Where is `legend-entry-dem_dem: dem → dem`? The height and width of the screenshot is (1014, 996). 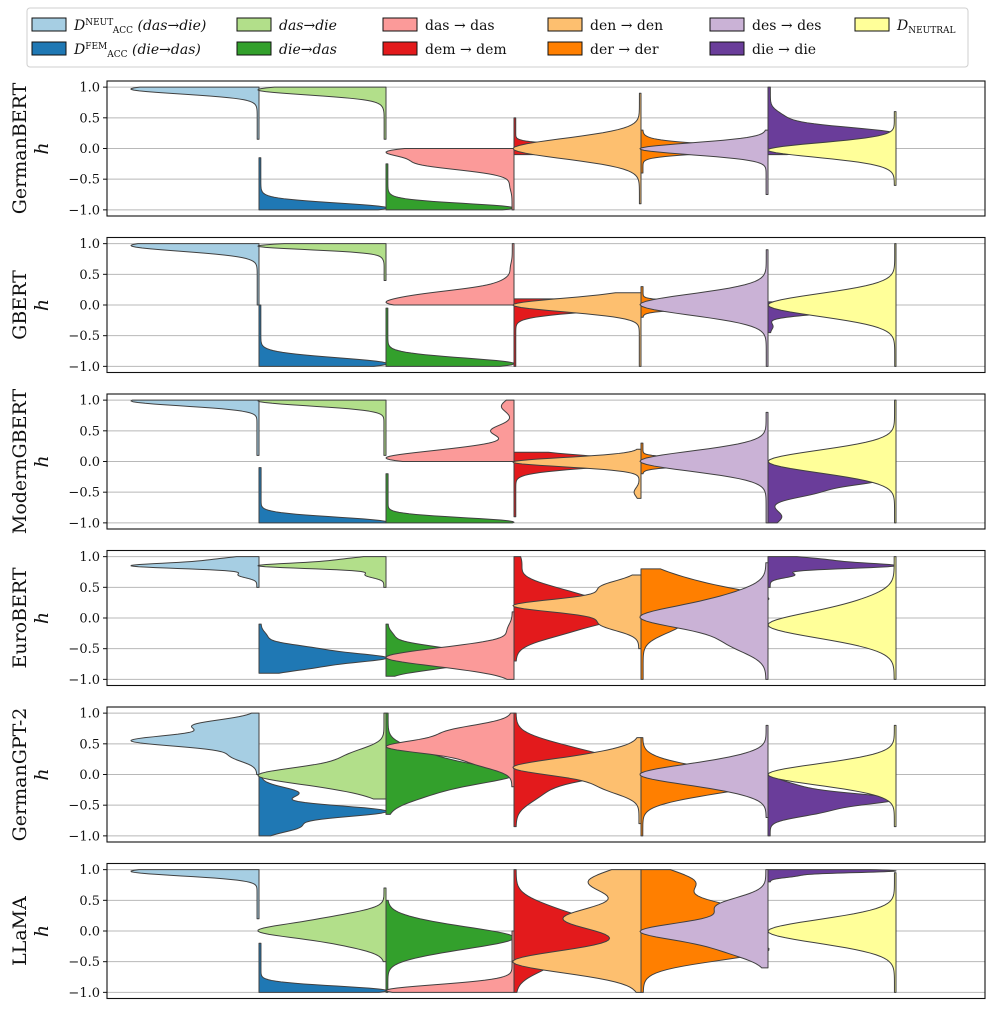 legend-entry-dem_dem: dem → dem is located at coordinates (444, 49).